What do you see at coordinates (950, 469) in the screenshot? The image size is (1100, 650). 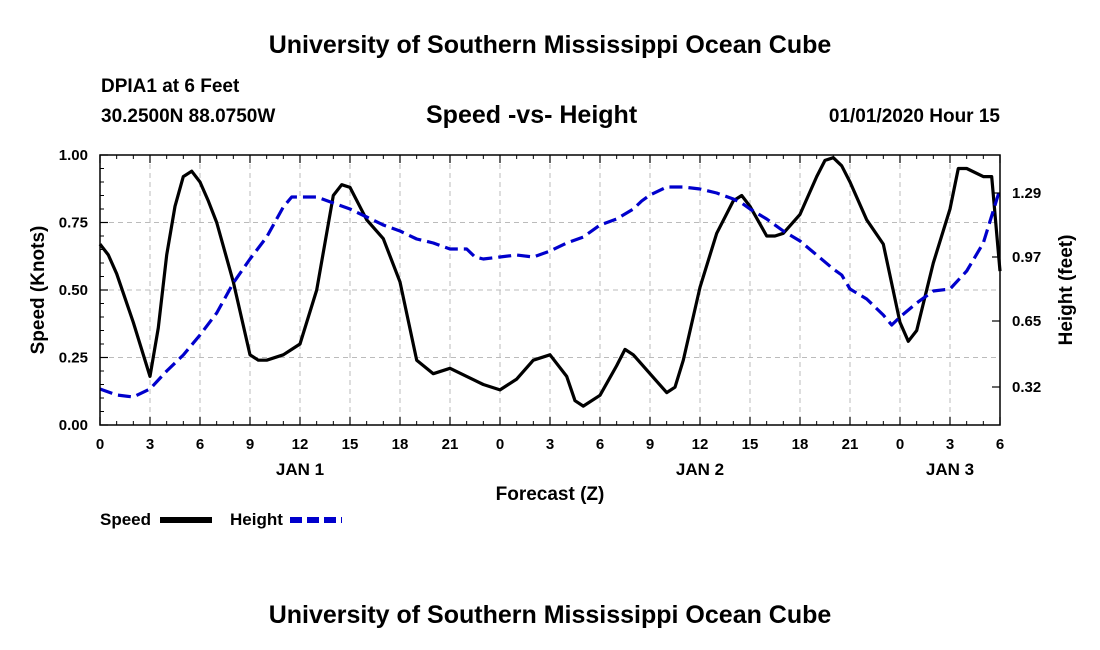 I see `day-label: JAN 3` at bounding box center [950, 469].